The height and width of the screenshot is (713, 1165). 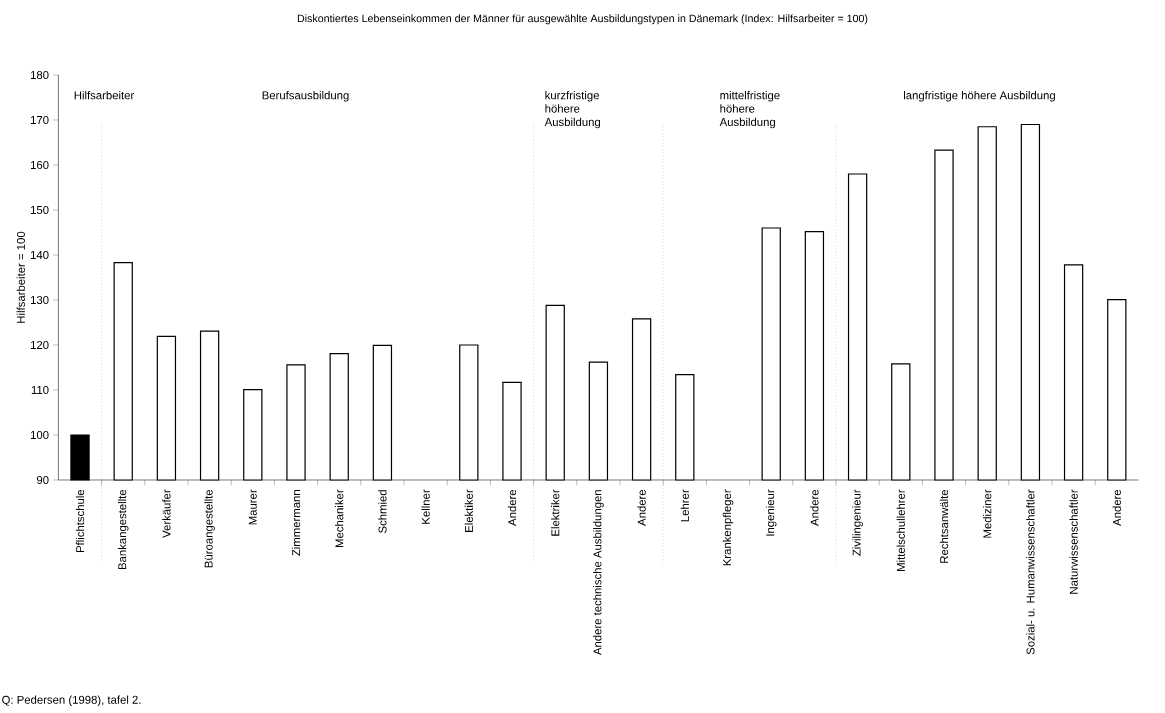 What do you see at coordinates (1073, 541) in the screenshot?
I see `x-tick-label: Naturwissenschaftler` at bounding box center [1073, 541].